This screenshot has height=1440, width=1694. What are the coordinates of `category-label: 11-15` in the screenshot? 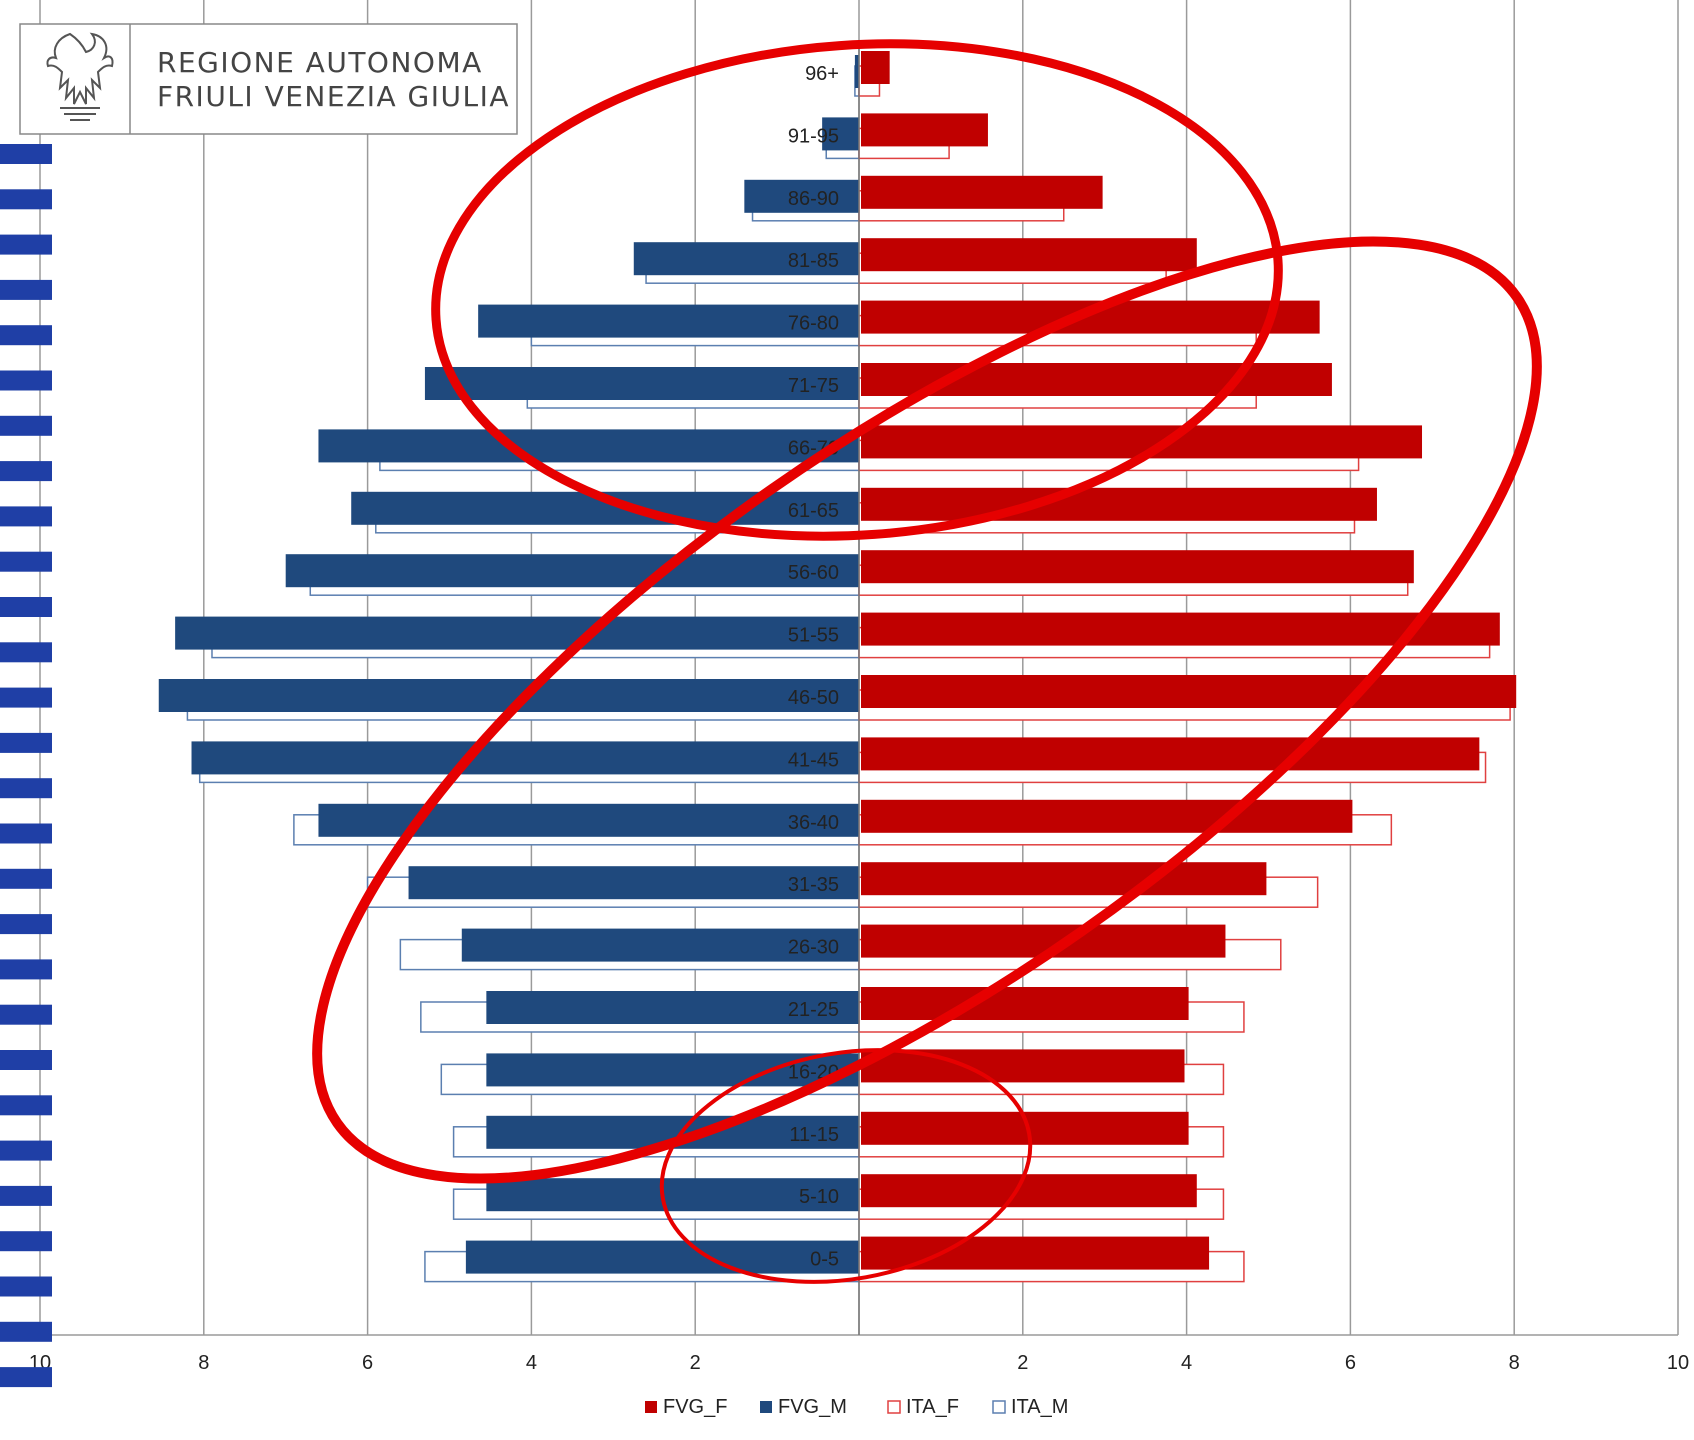 It's located at (814, 1135).